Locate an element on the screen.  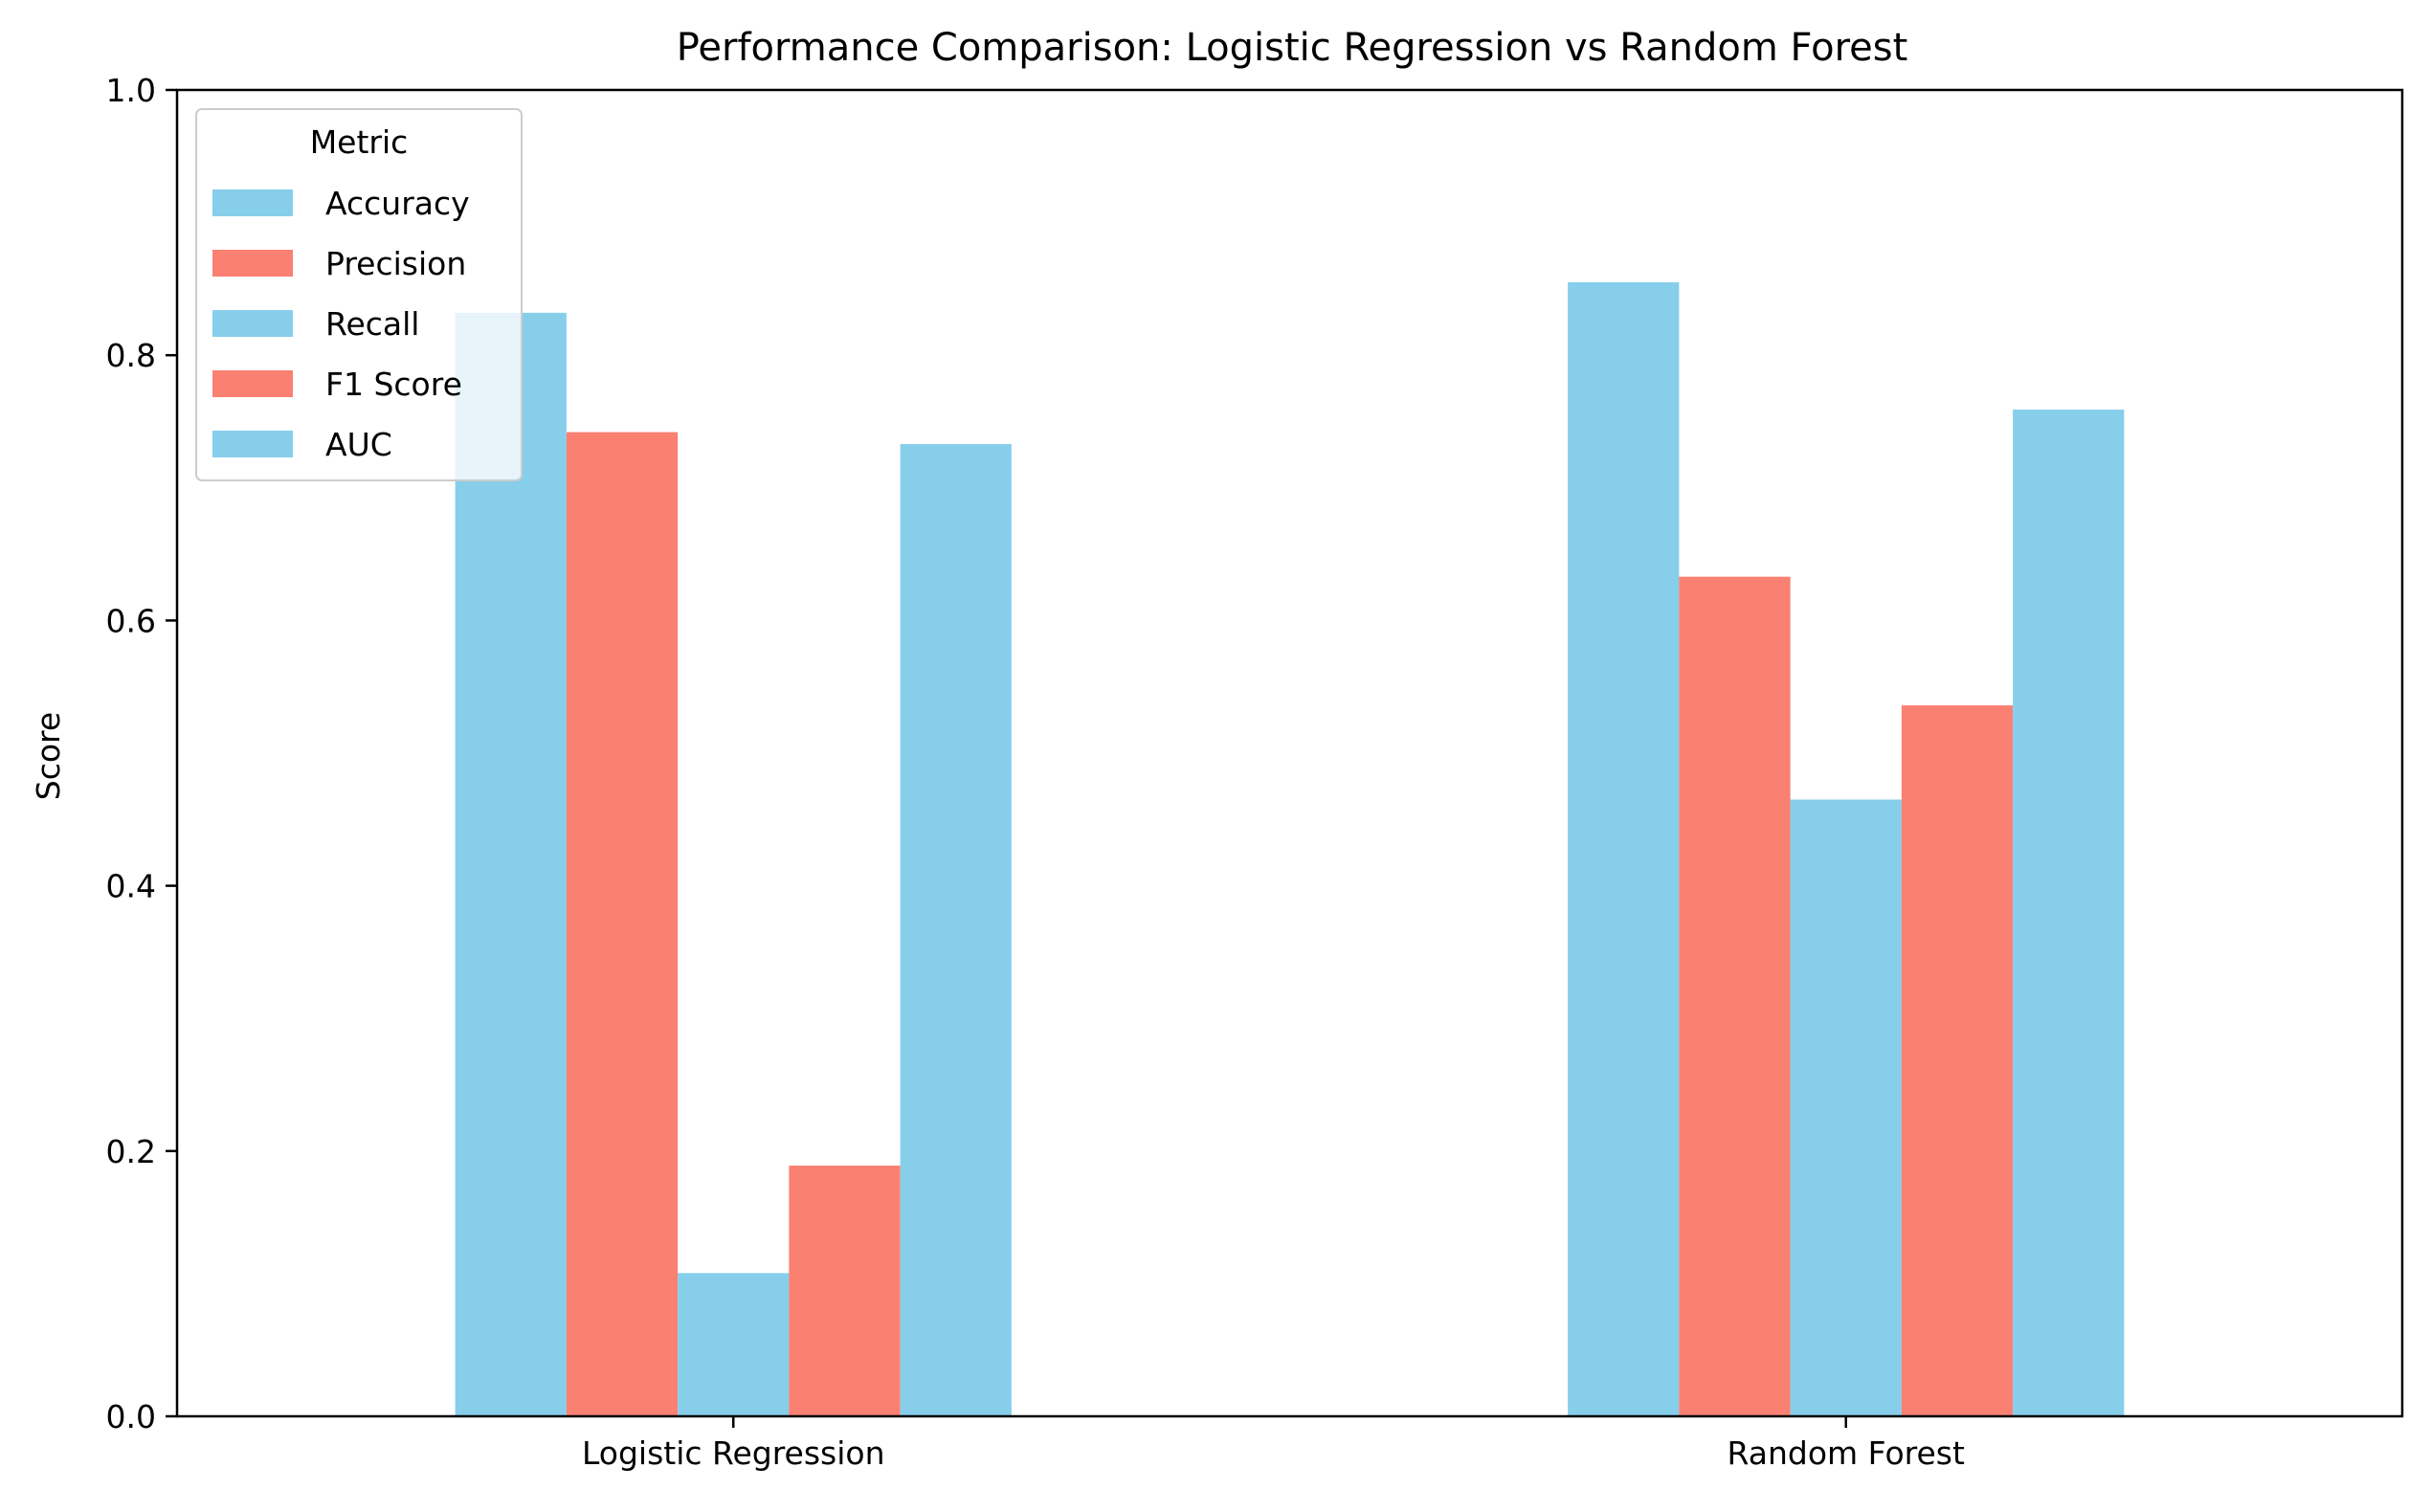
y-tick-label: 0.6 is located at coordinates (131, 620).